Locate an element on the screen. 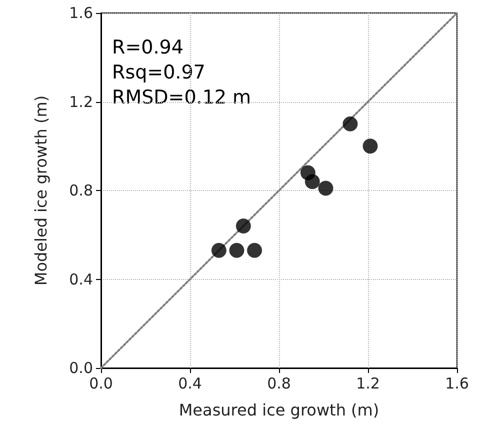 This screenshot has height=435, width=478. y-tick-label: 0.4 is located at coordinates (81, 279).